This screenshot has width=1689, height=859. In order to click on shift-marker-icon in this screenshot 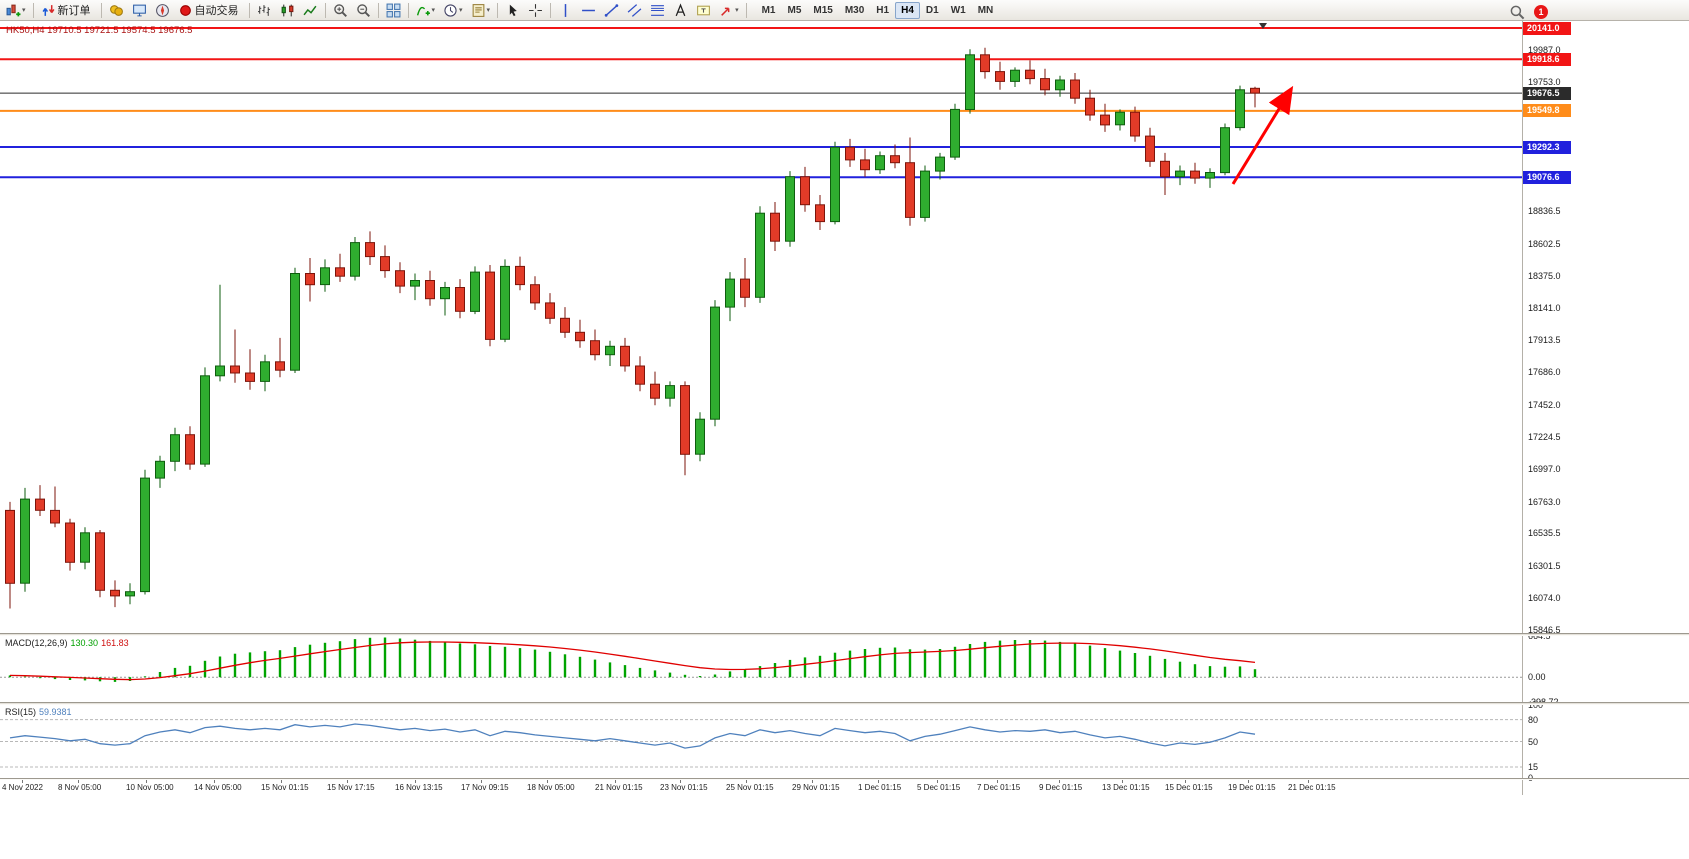, I will do `click(1263, 26)`.